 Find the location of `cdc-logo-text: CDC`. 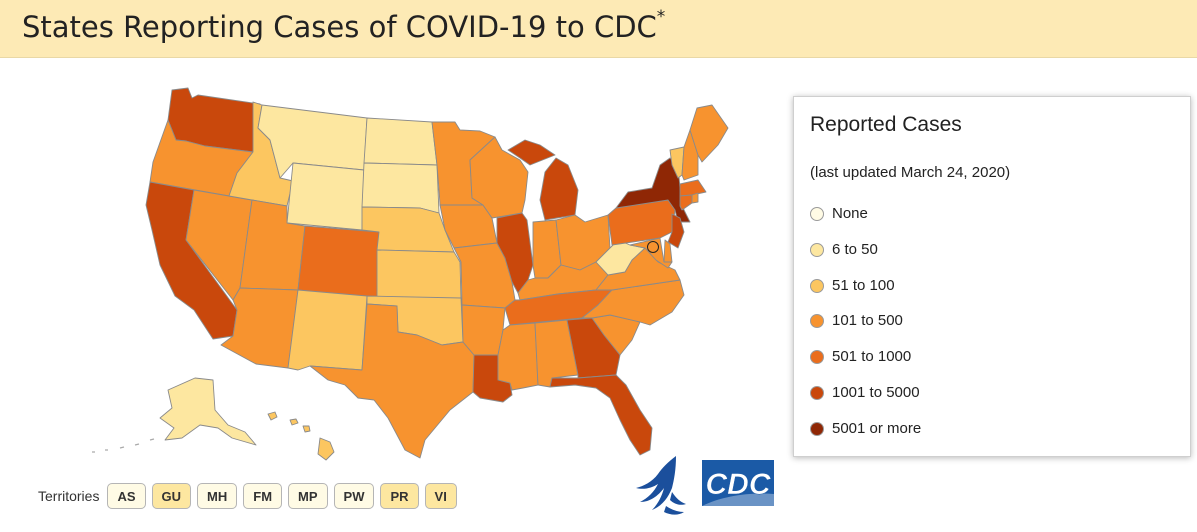

cdc-logo-text: CDC is located at coordinates (739, 484).